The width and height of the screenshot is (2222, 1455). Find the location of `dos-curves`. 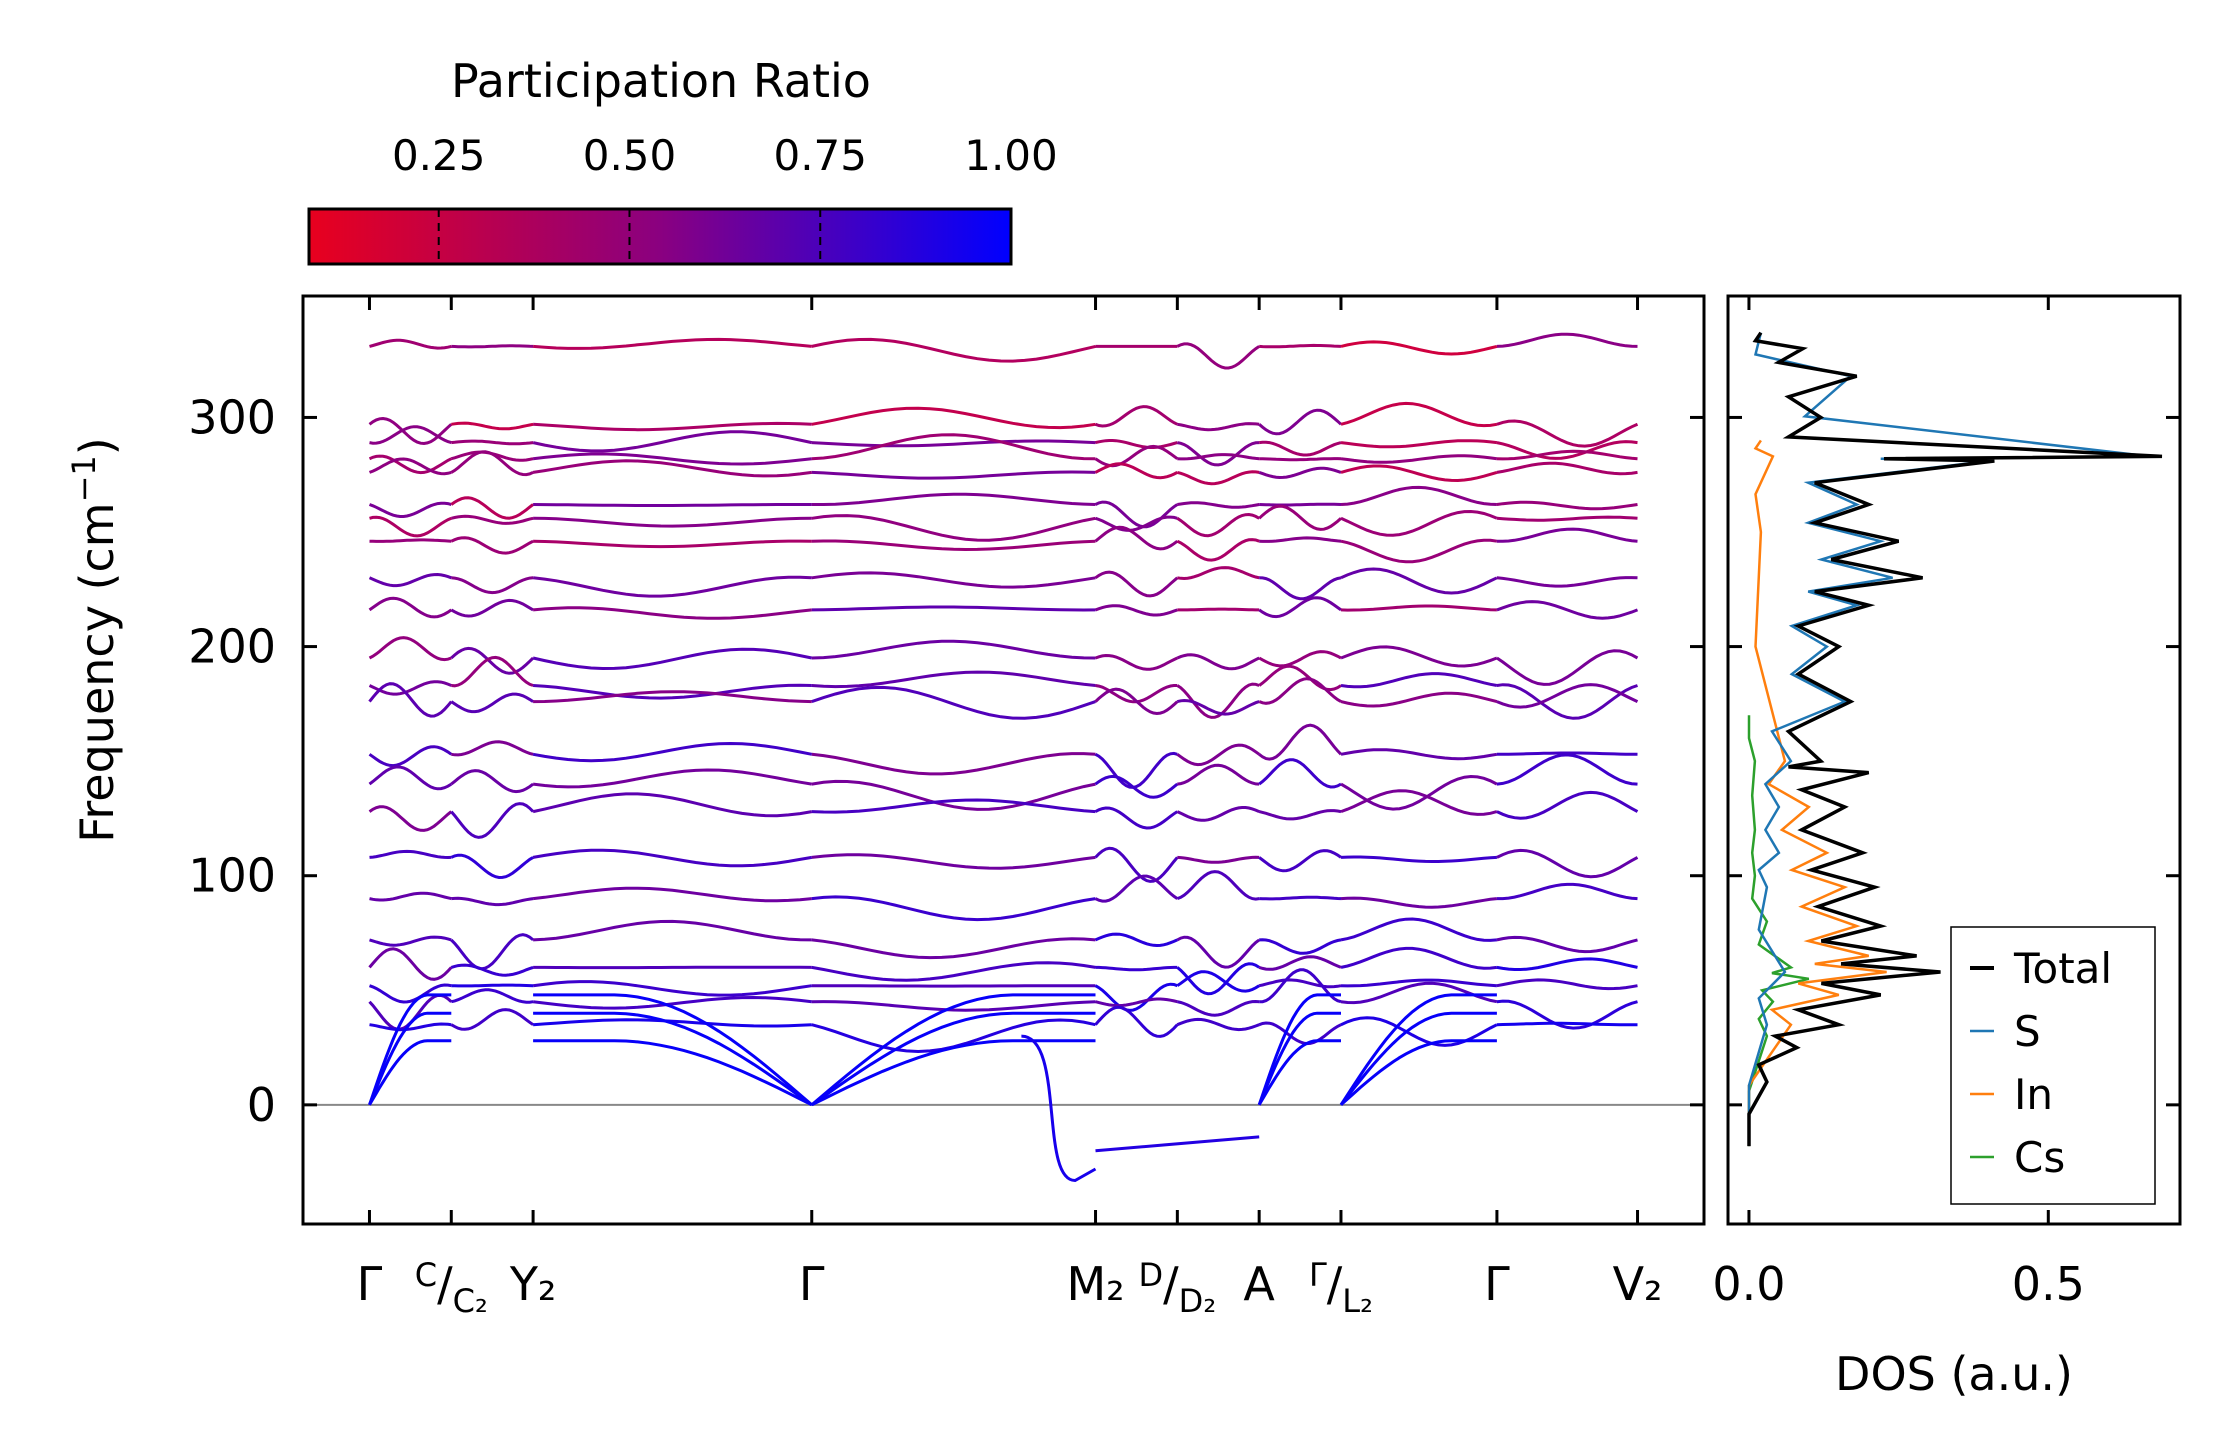

dos-curves is located at coordinates (1955, 739).